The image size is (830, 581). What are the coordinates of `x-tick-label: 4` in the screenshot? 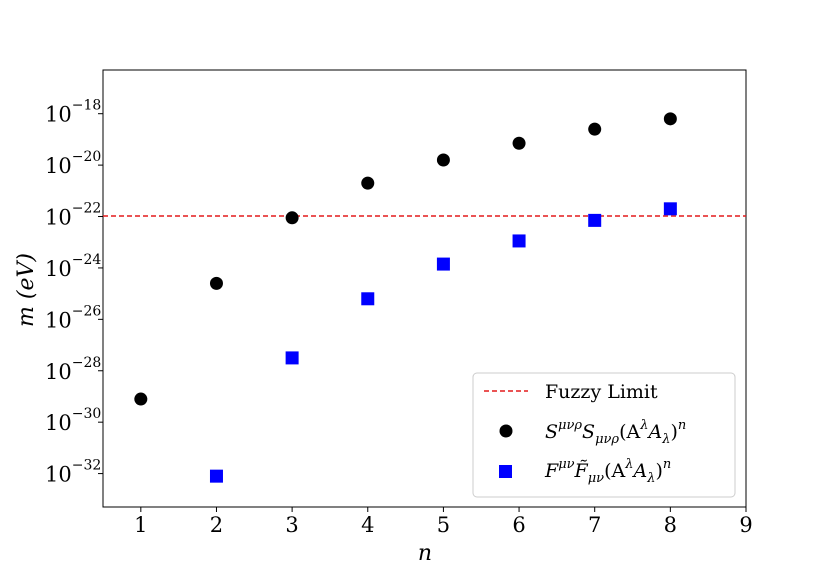 It's located at (367, 525).